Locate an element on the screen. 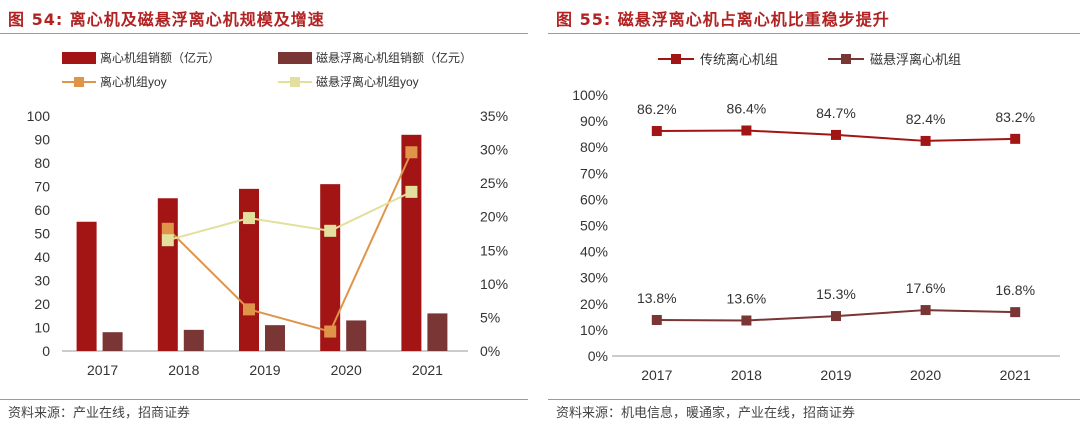 The height and width of the screenshot is (424, 1080). data-label-0-2: 84.7% is located at coordinates (836, 113).